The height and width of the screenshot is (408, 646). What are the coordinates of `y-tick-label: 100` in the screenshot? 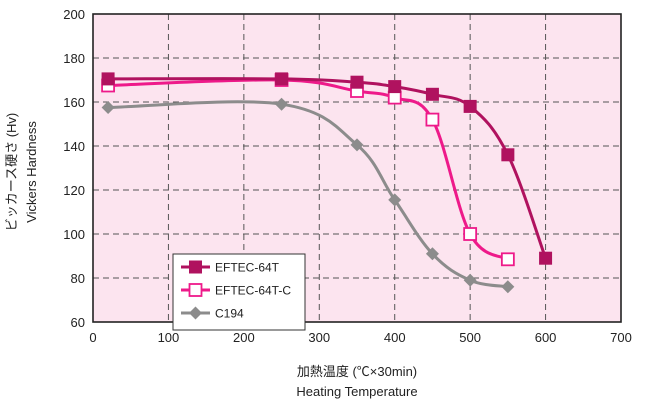 It's located at (74, 234).